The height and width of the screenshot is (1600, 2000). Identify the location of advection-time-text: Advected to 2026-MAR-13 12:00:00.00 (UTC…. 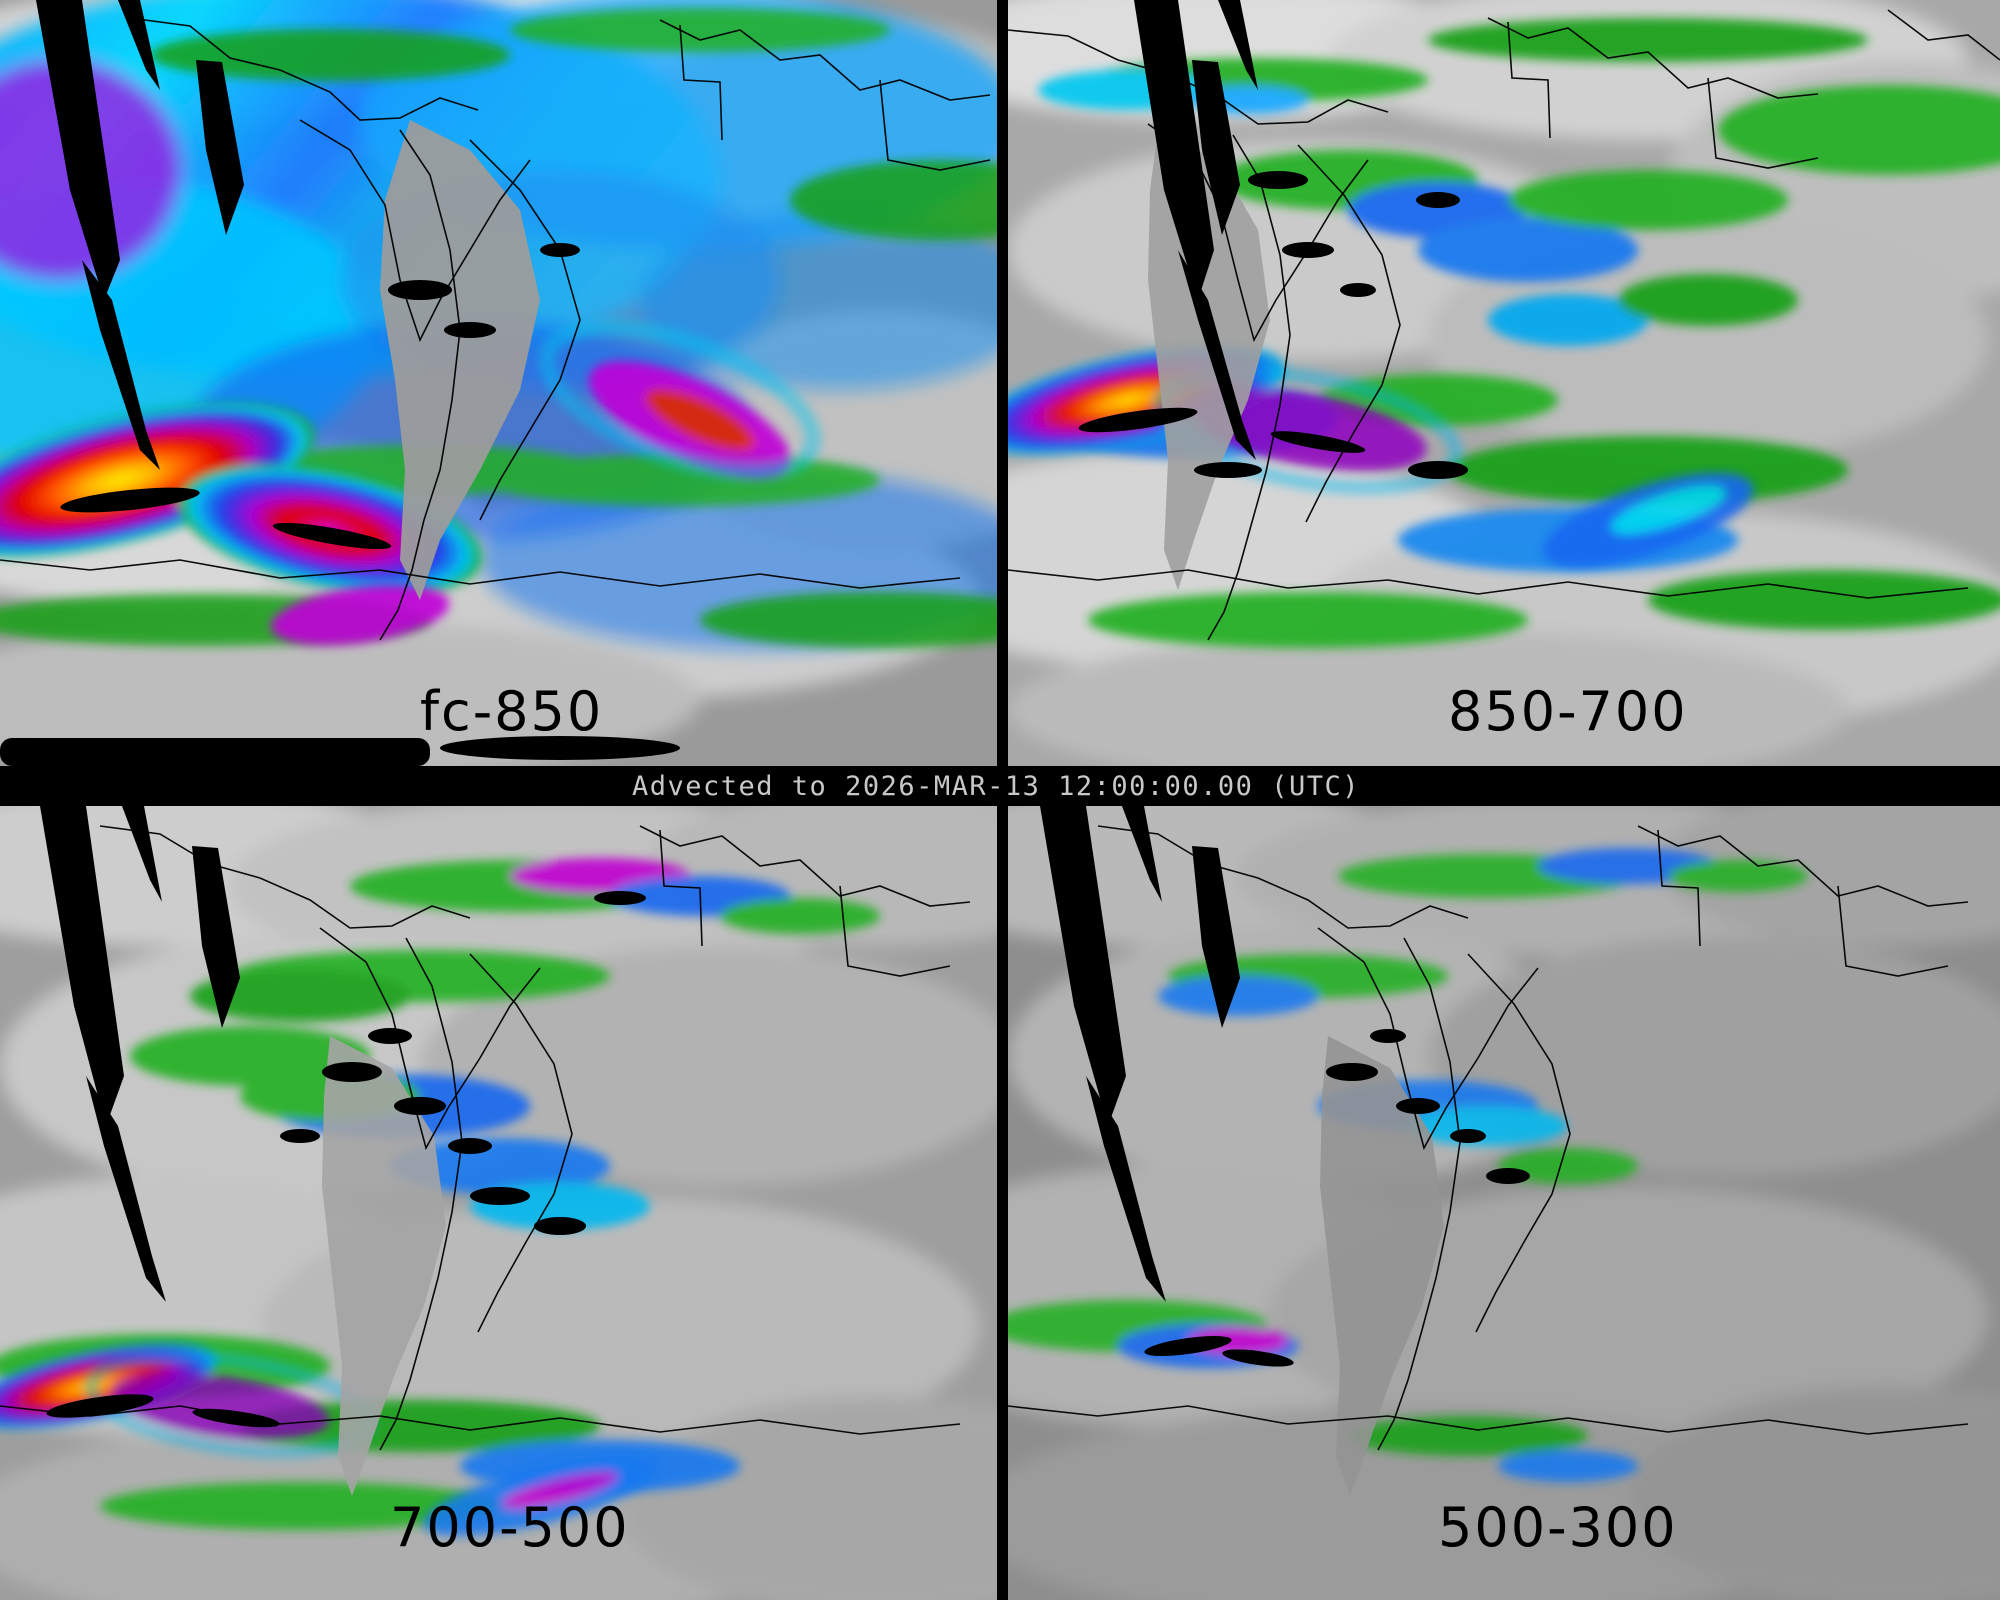
(996, 786).